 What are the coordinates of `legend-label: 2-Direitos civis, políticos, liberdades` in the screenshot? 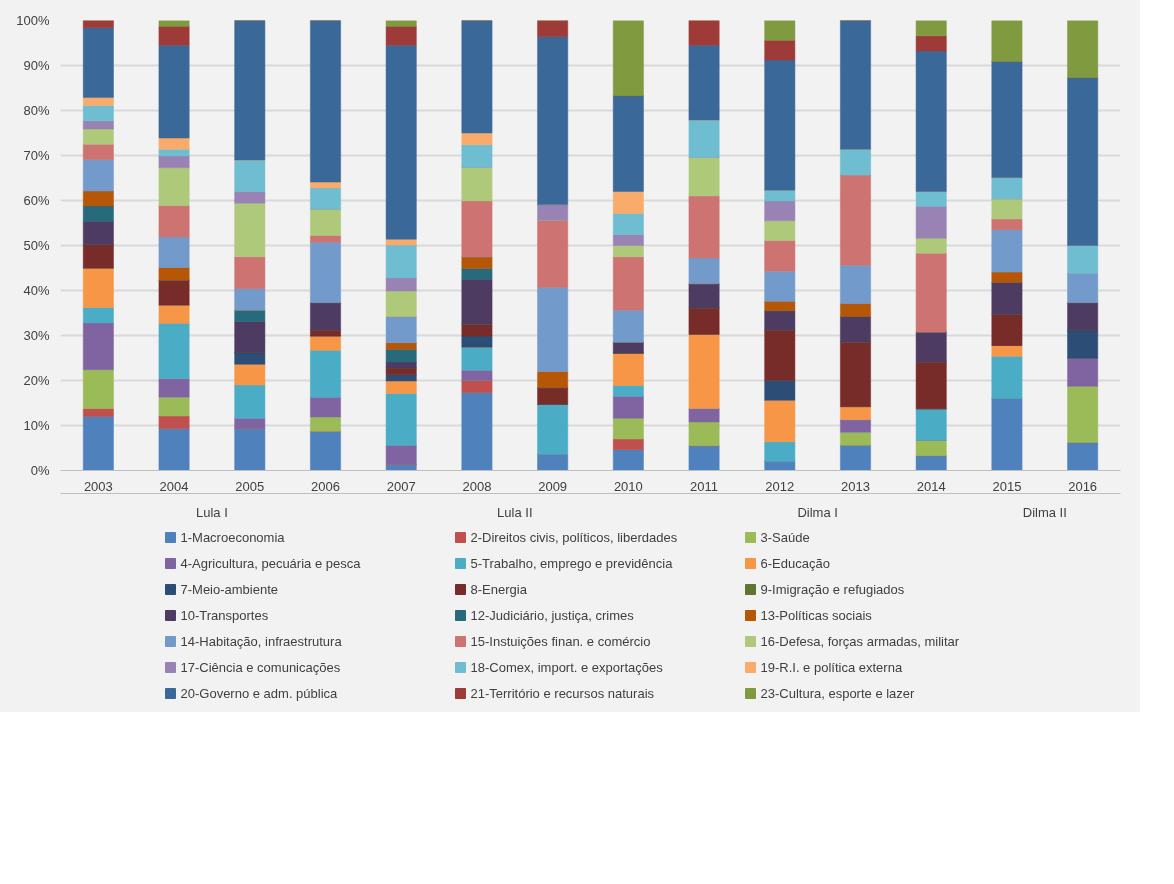 It's located at (574, 537).